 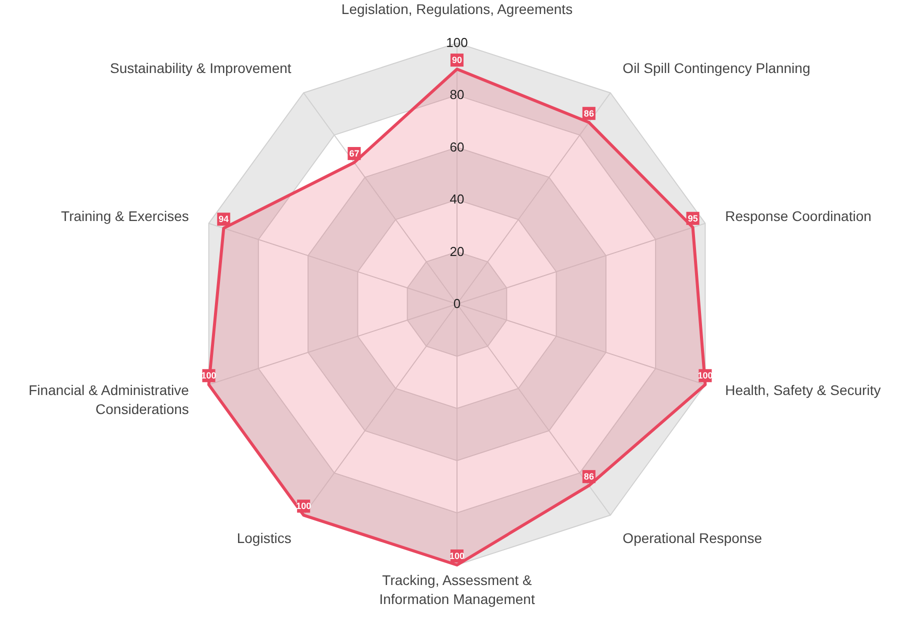 I want to click on spoke-label: Operational Response, so click(x=692, y=538).